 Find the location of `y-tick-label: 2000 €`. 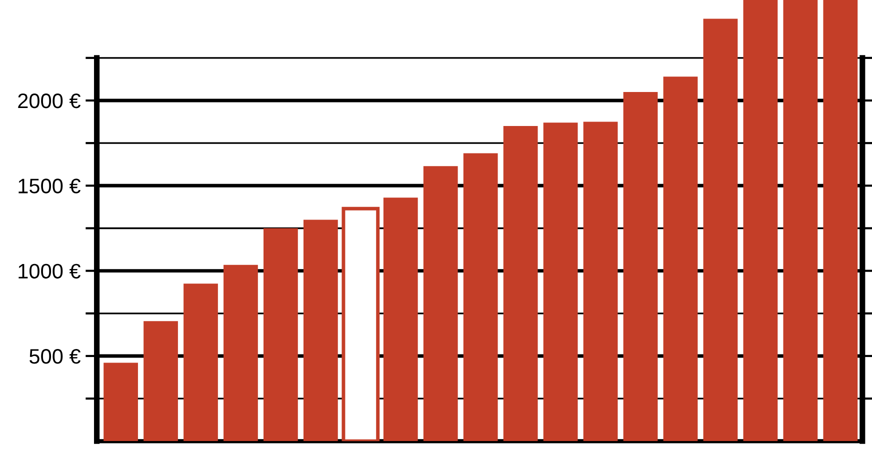

y-tick-label: 2000 € is located at coordinates (49, 100).